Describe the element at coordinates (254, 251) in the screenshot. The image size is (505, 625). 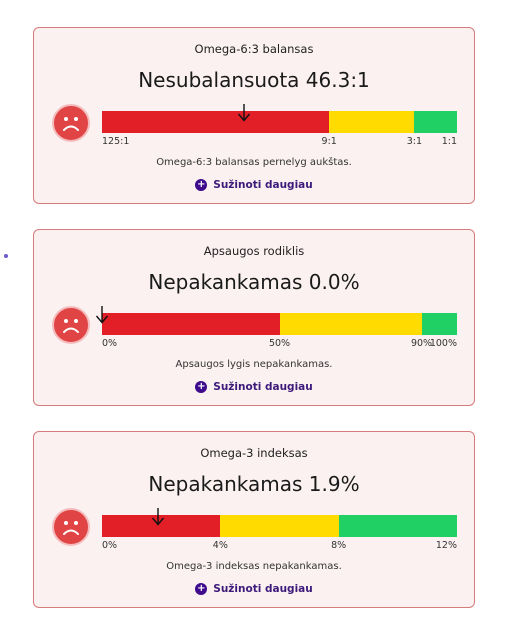
I see `card-title: Apsaugos rodiklis` at that location.